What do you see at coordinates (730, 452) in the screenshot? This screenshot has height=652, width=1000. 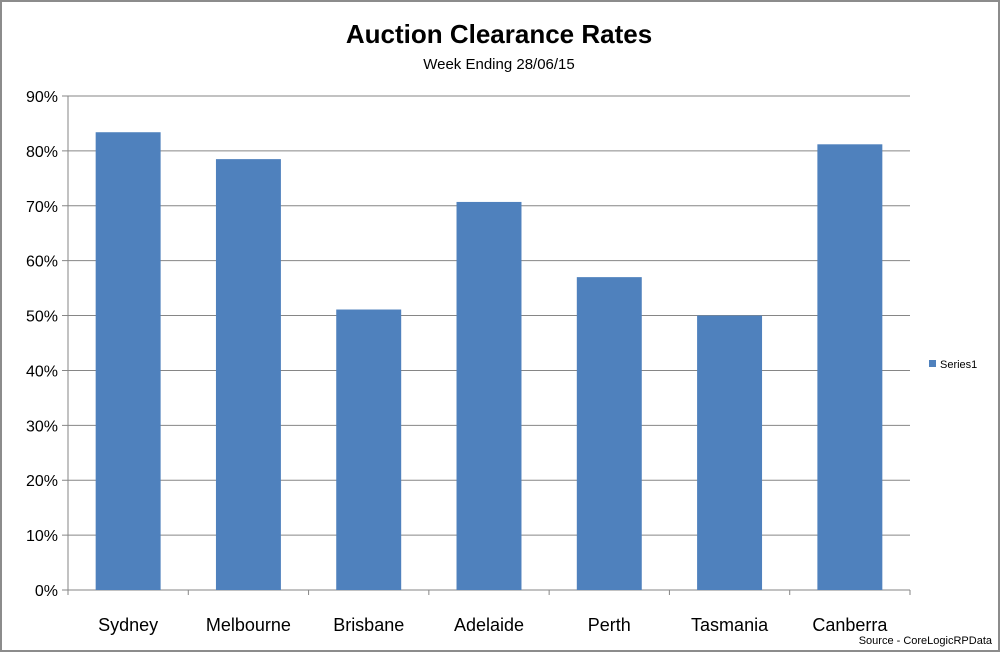 I see `bar-tasmania` at bounding box center [730, 452].